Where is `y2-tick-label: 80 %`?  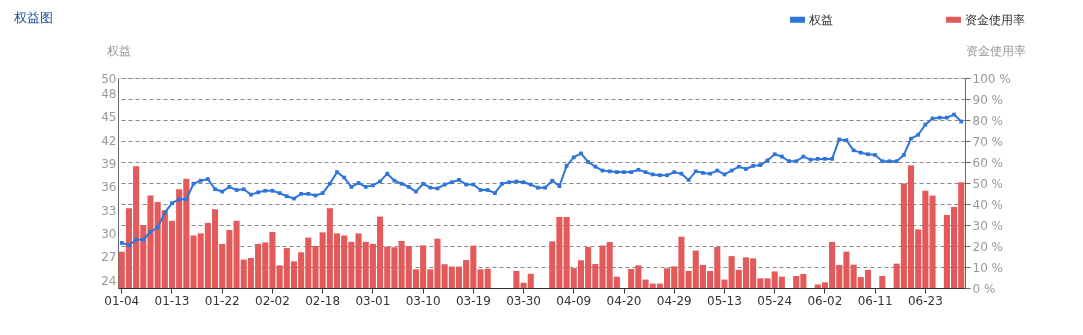
y2-tick-label: 80 % is located at coordinates (987, 120).